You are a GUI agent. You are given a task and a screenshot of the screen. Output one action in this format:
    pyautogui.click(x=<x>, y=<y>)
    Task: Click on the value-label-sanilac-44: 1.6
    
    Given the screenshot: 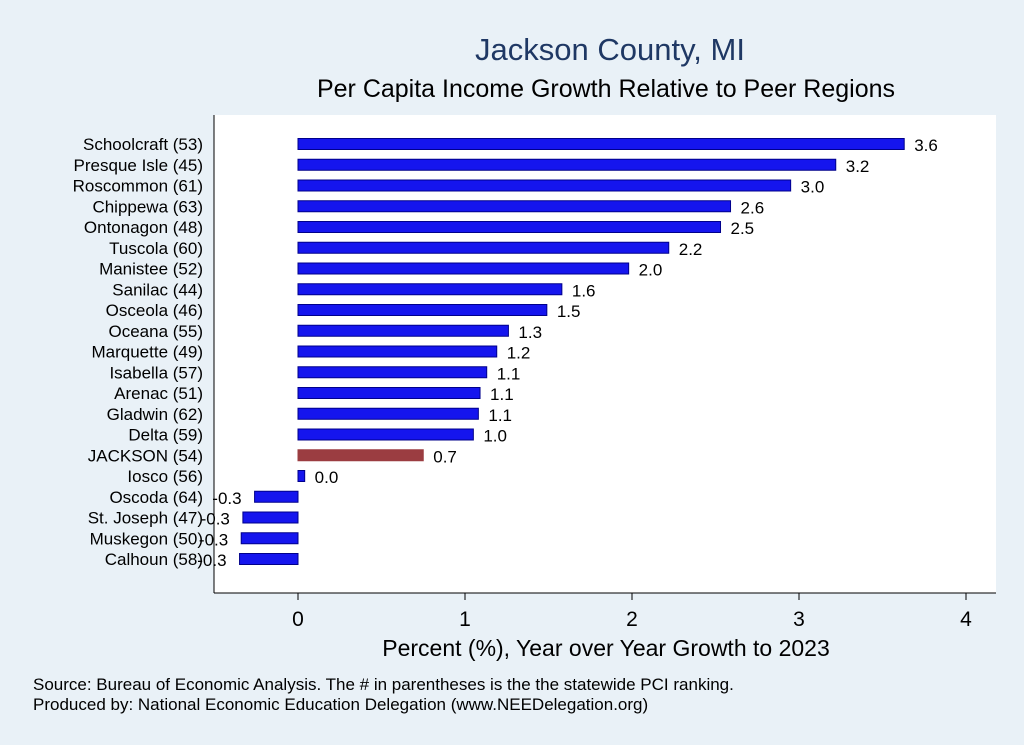 What is the action you would take?
    pyautogui.click(x=584, y=290)
    